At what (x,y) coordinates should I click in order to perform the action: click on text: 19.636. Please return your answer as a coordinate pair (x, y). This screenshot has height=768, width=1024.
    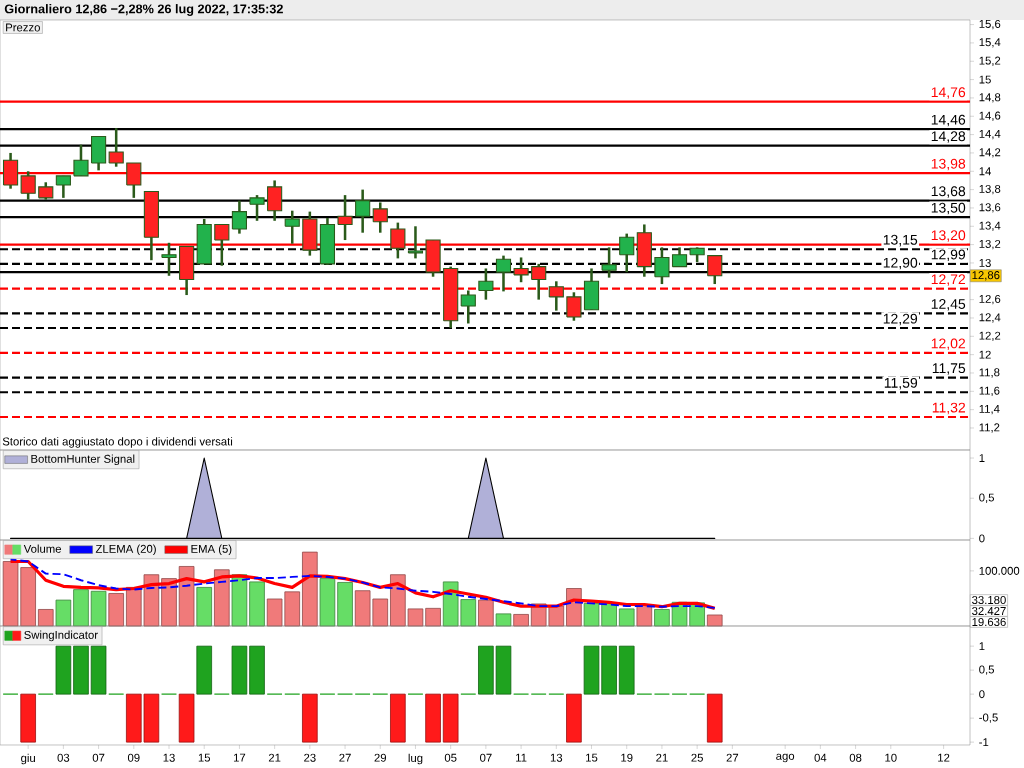
    Looking at the image, I should click on (989, 622).